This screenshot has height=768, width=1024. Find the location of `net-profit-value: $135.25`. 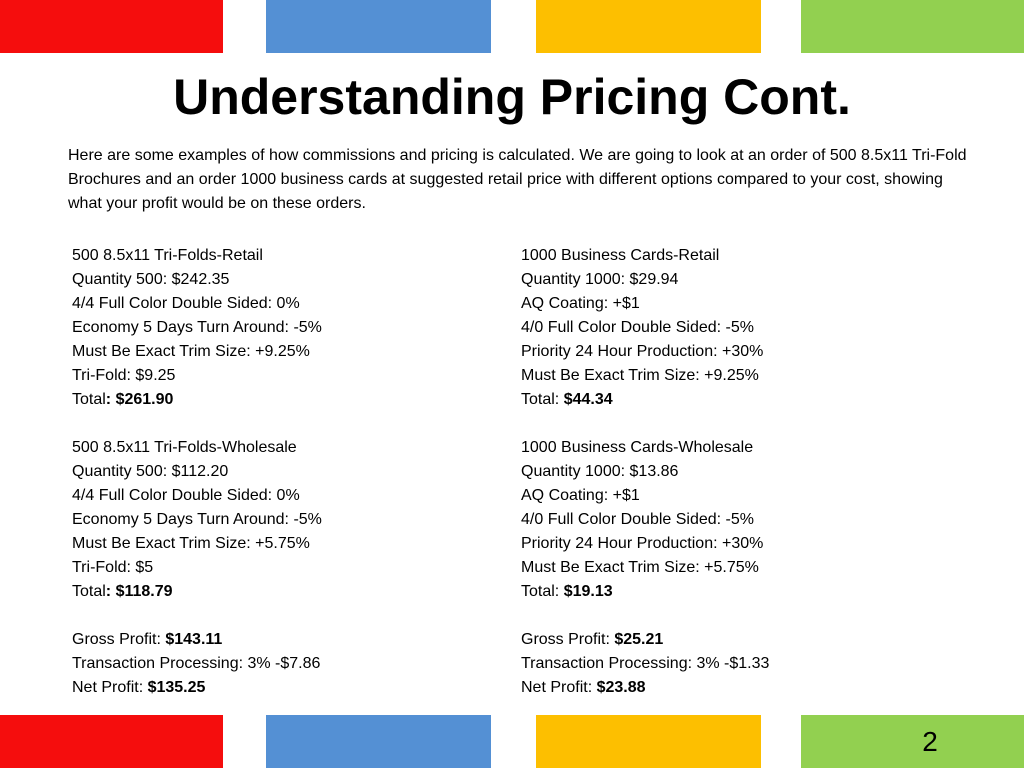

net-profit-value: $135.25 is located at coordinates (176, 687).